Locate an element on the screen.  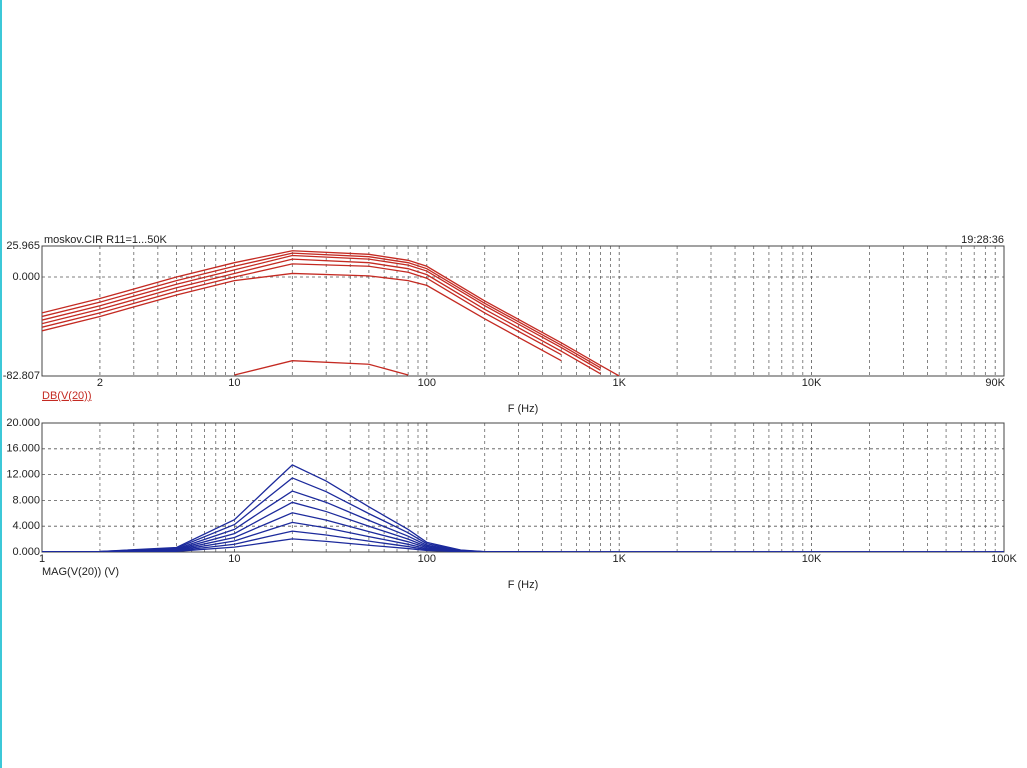
y-tick-label: 16.000 is located at coordinates (23, 449).